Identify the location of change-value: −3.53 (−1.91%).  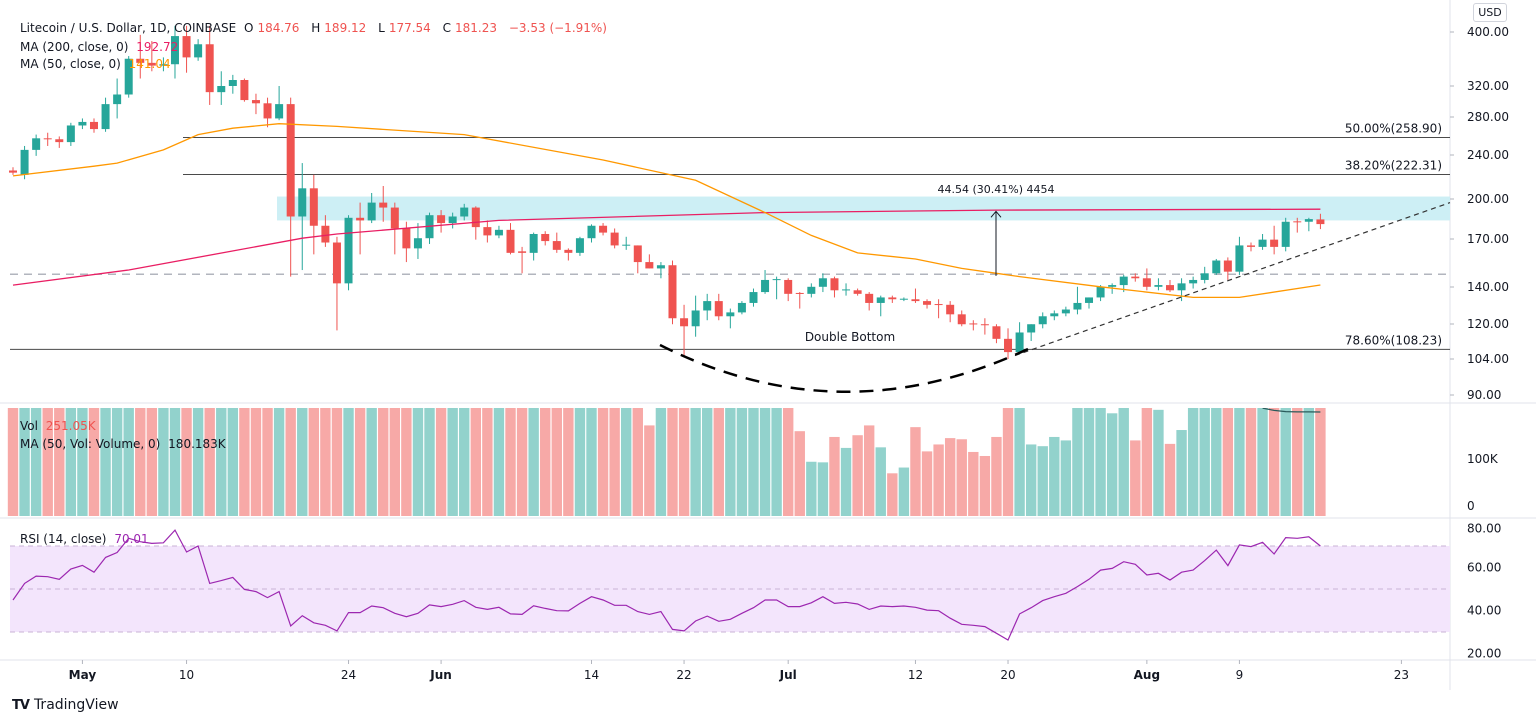
(557, 28).